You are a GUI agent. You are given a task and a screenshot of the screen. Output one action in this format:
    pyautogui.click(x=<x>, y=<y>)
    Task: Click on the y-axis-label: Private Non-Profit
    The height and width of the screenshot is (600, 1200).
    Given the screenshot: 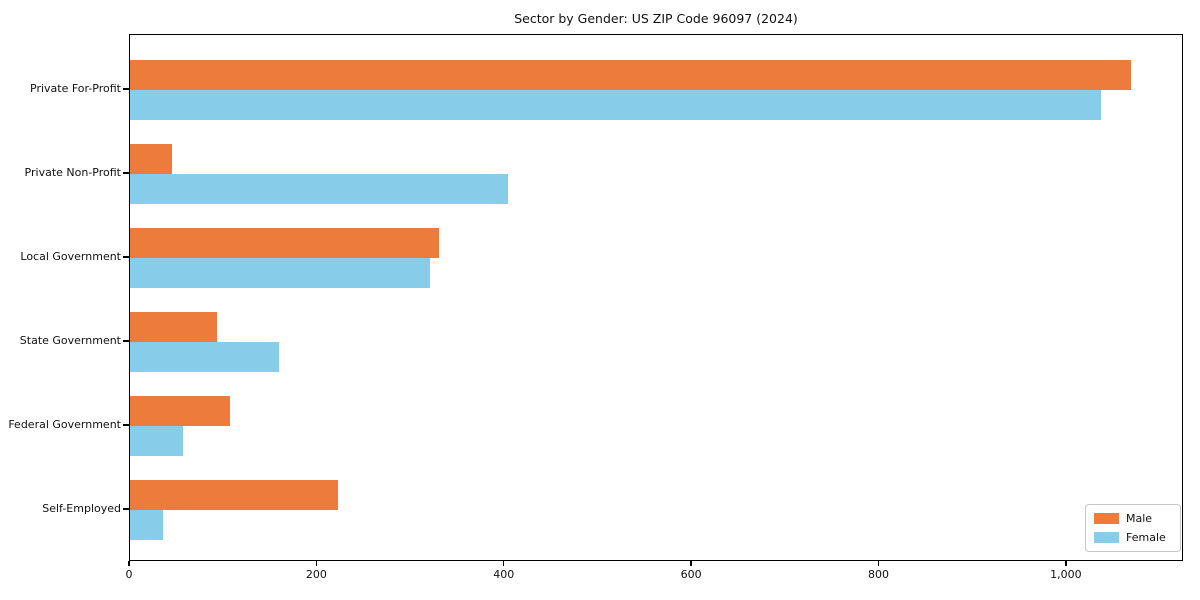 What is the action you would take?
    pyautogui.click(x=72, y=172)
    